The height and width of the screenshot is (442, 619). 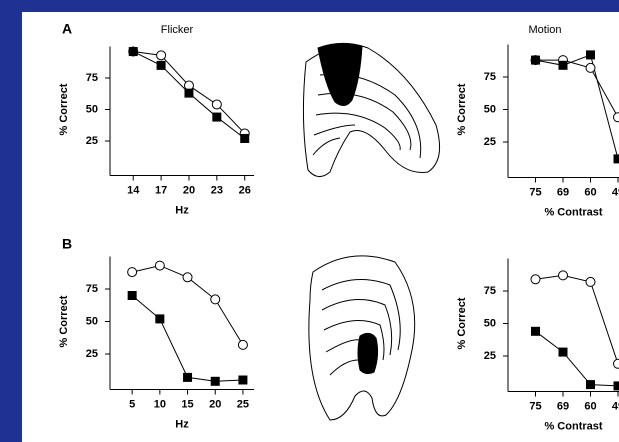 I want to click on panel-label: A, so click(x=67, y=29).